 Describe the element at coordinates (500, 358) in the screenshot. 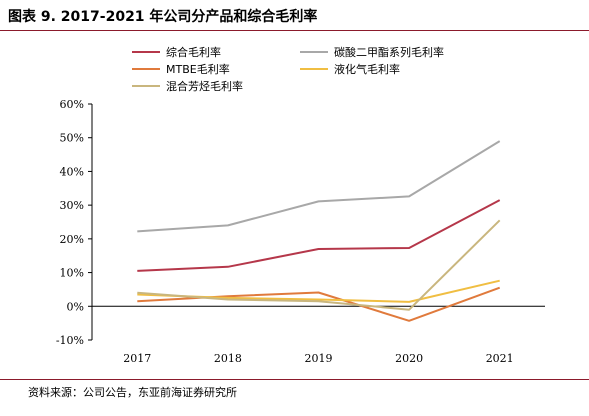

I see `x-tick-label: 2021` at that location.